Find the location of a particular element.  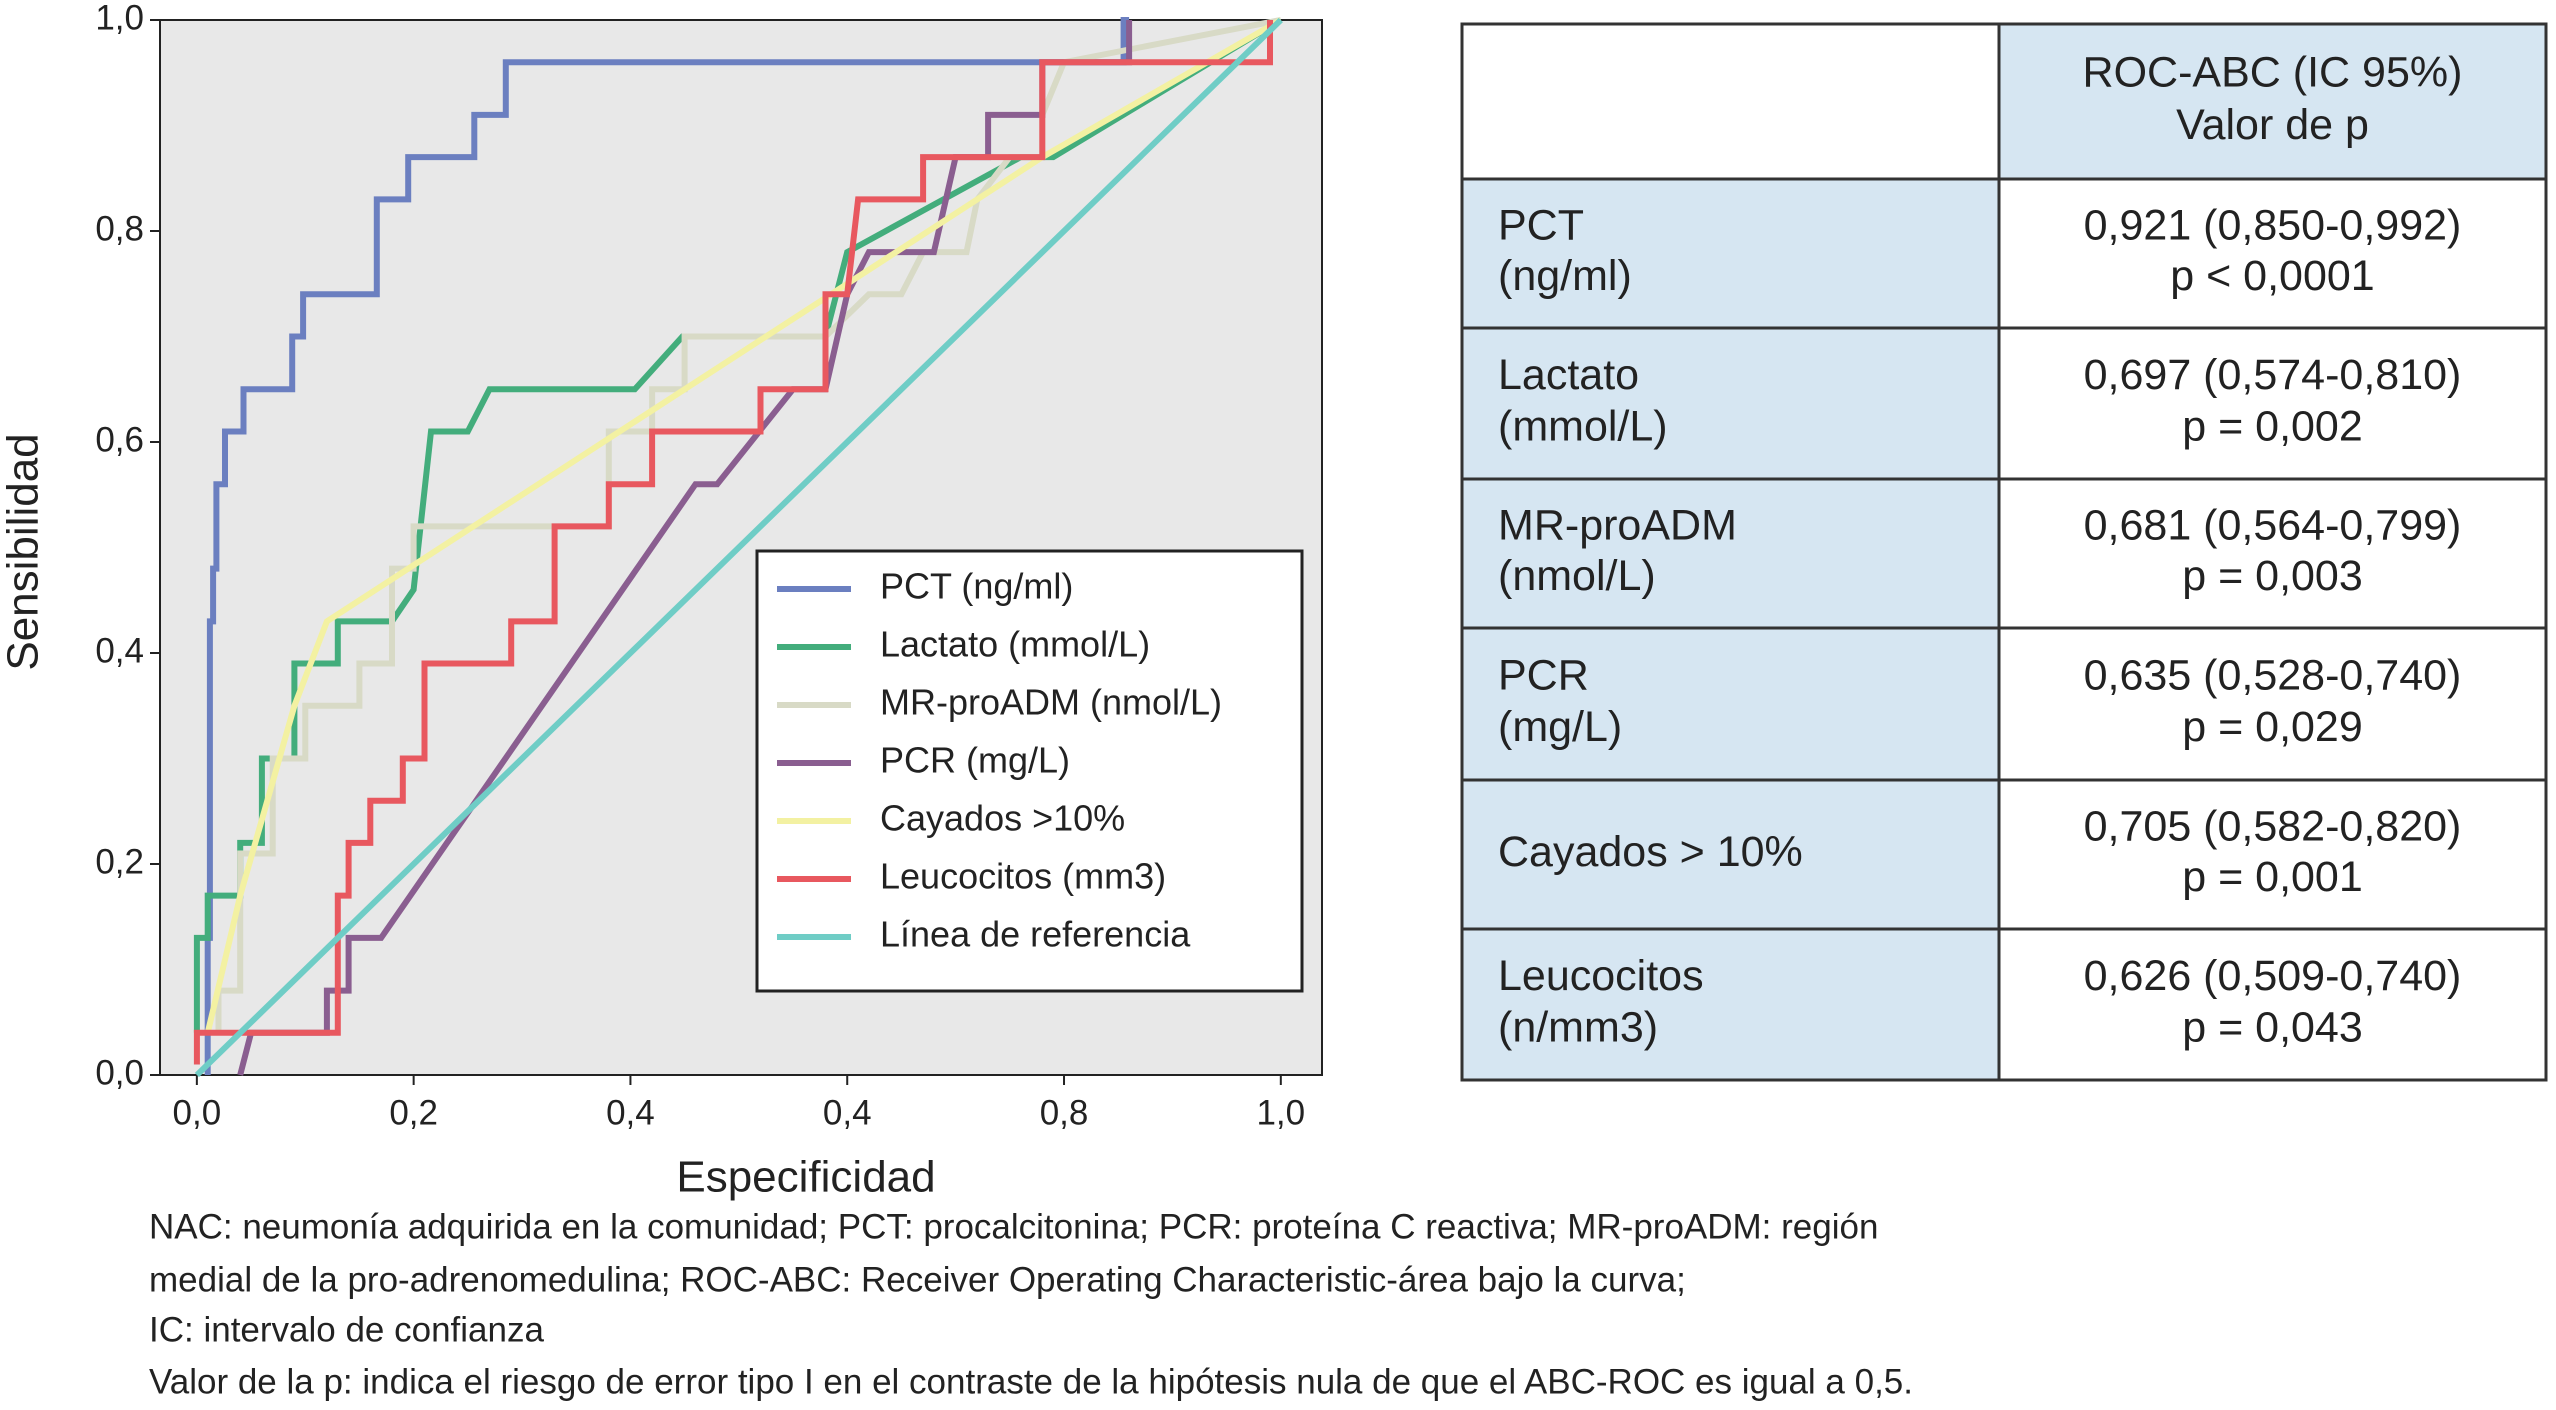

legend-label: Cayados >10% is located at coordinates (1002, 818).